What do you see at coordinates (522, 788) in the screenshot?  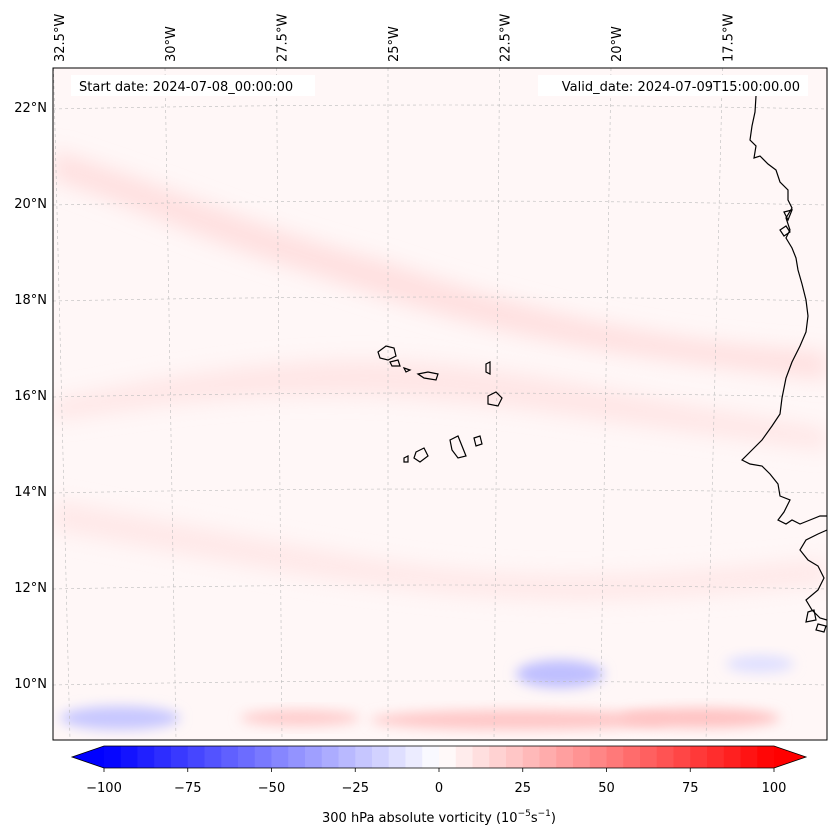 I see `colorbar-tick-label: 25` at bounding box center [522, 788].